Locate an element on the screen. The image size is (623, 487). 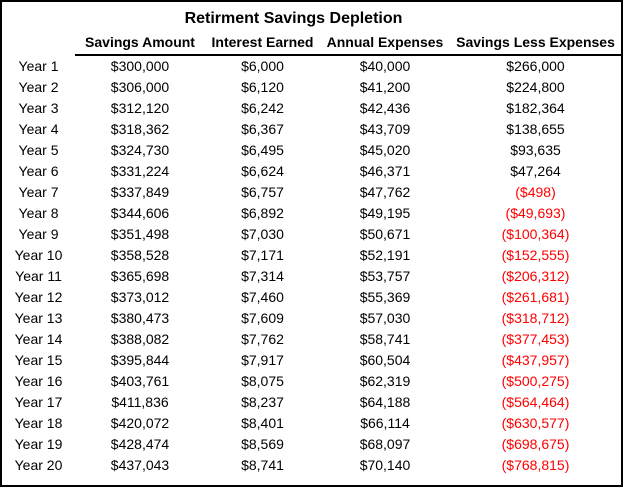
cell-interest-earned: $7,030 is located at coordinates (262, 234).